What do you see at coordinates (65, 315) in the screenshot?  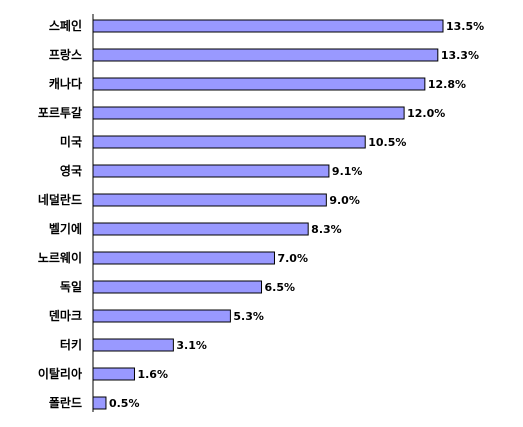 I see `category-label: 덴마크` at bounding box center [65, 315].